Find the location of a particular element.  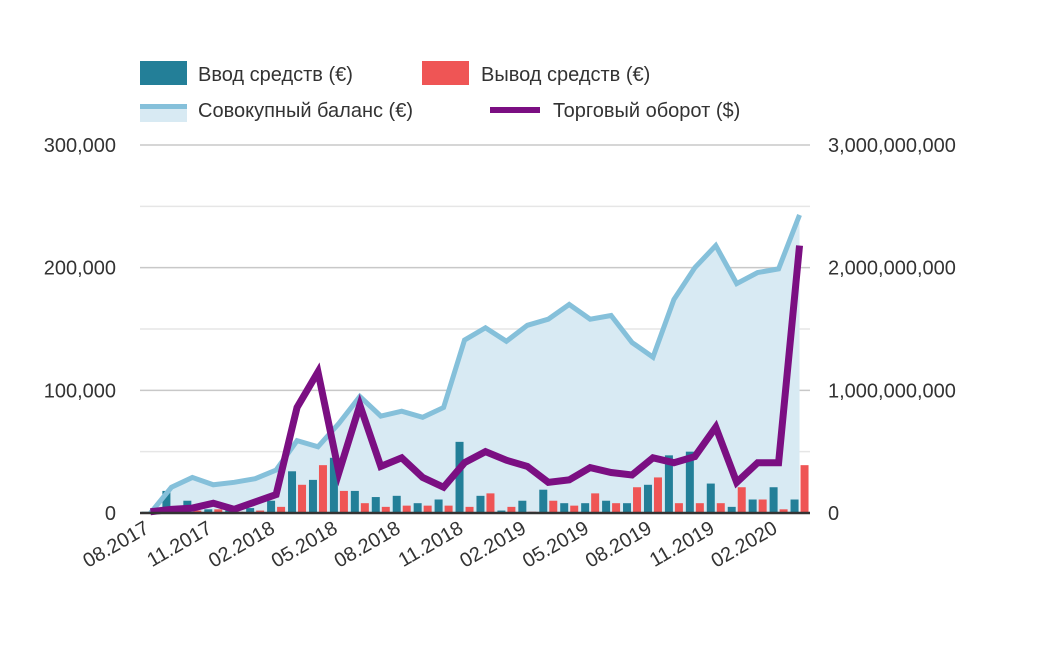

legend-label-withdrawals: Вывод средств (€) is located at coordinates (565, 75).